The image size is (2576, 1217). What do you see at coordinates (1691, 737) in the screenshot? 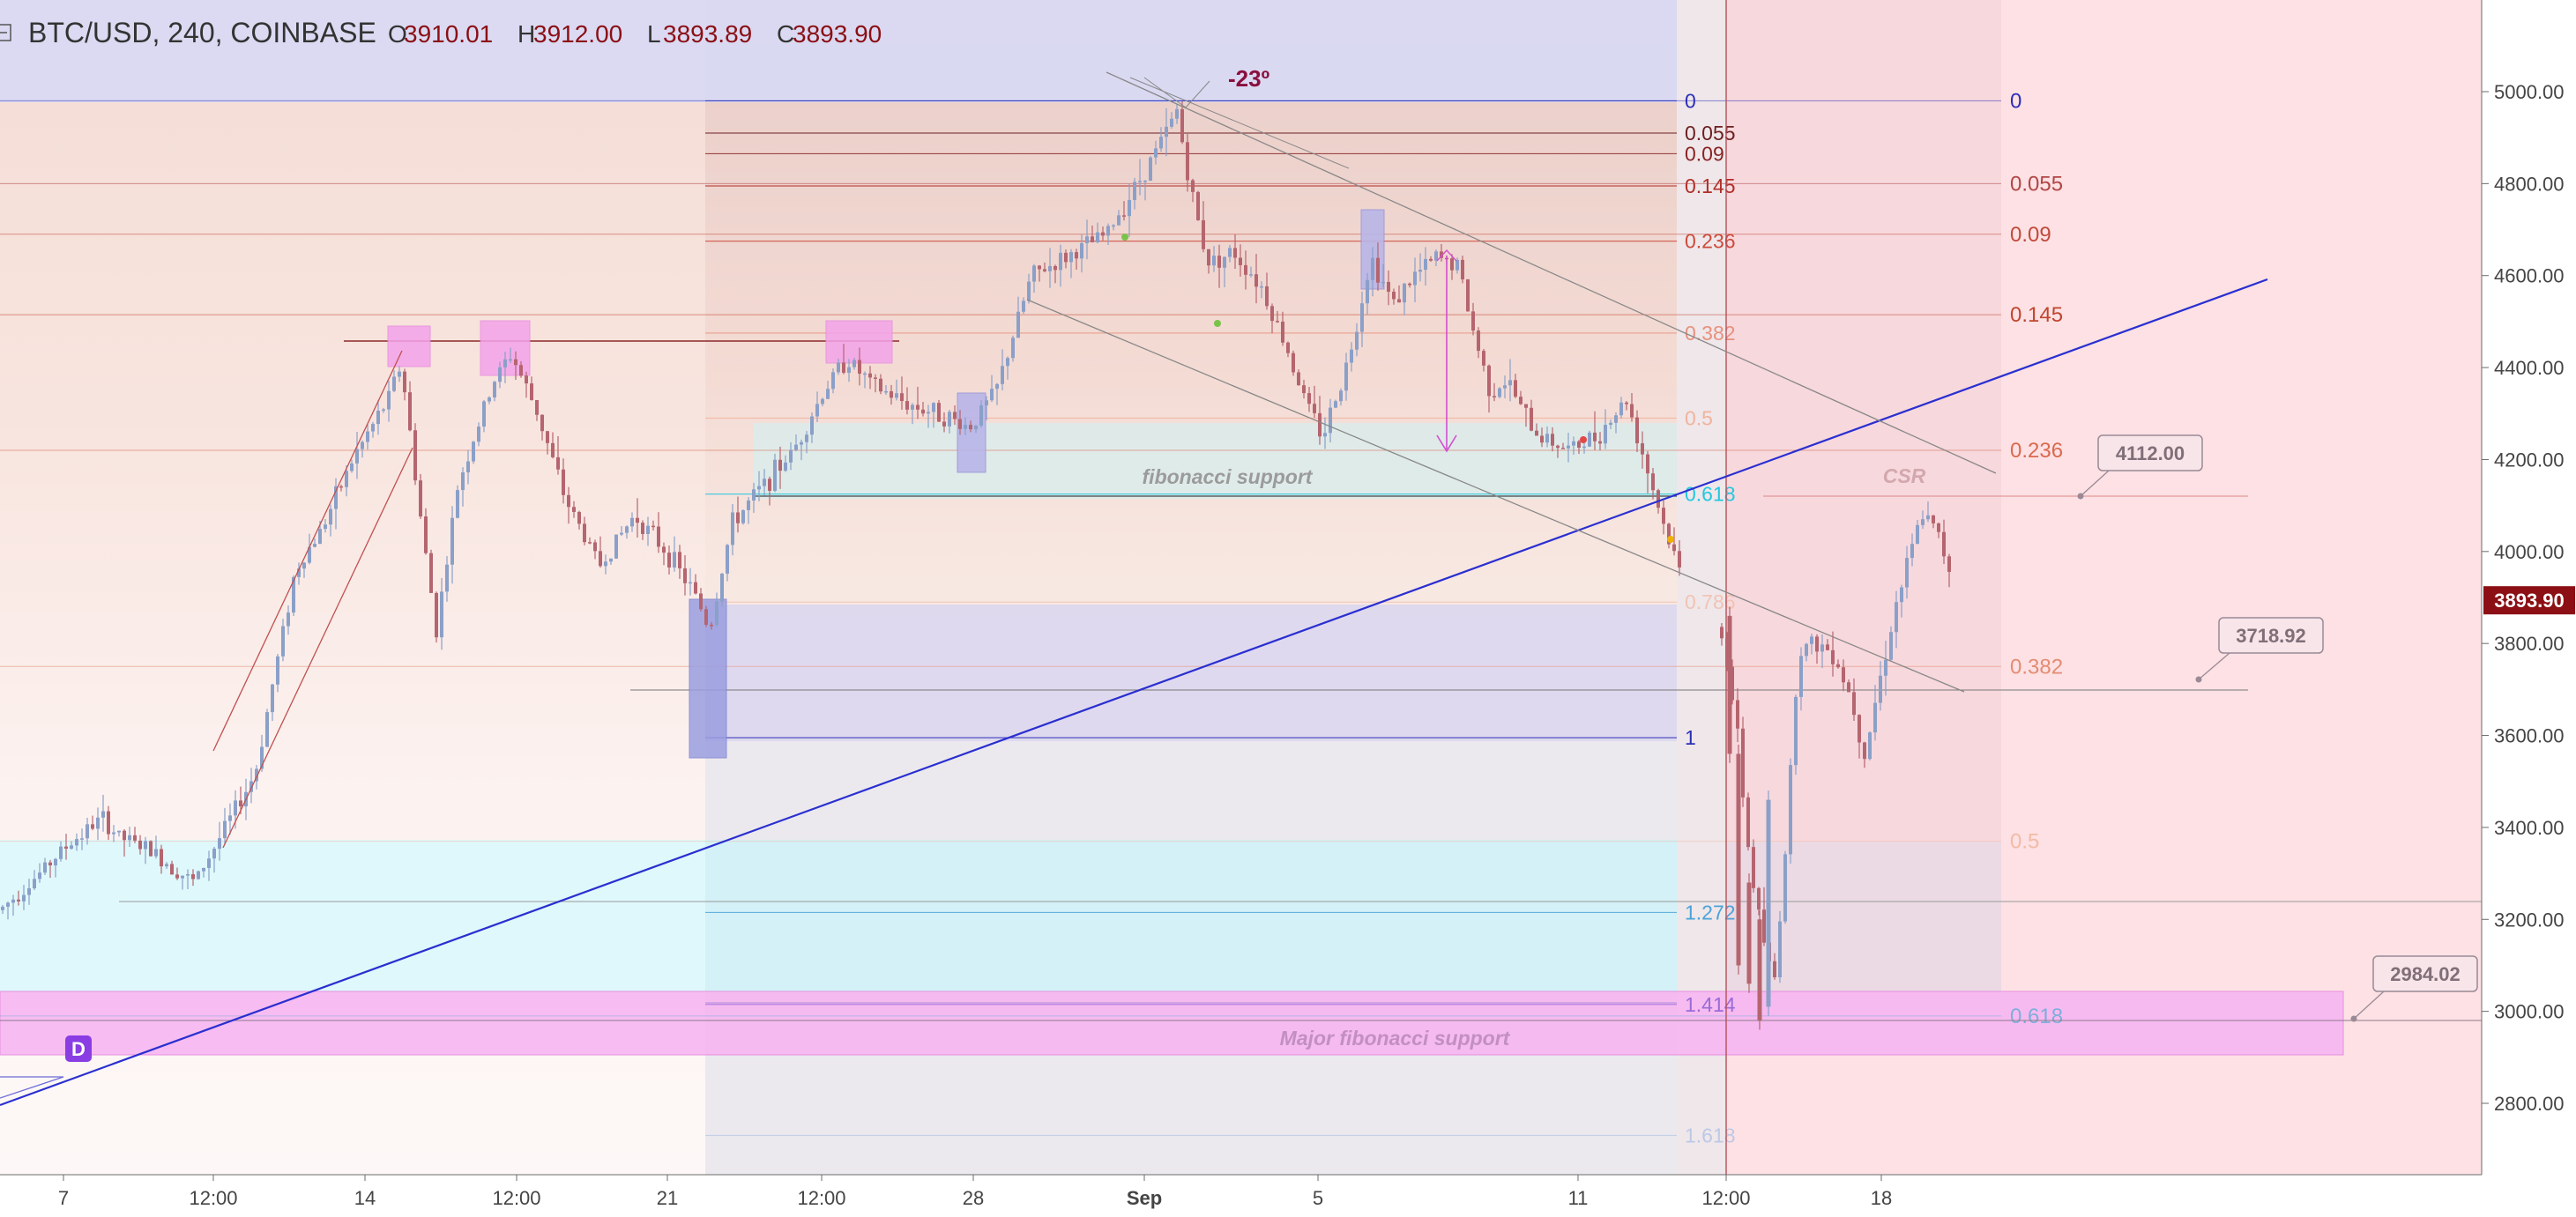
I see `fib-left-label: 1` at bounding box center [1691, 737].